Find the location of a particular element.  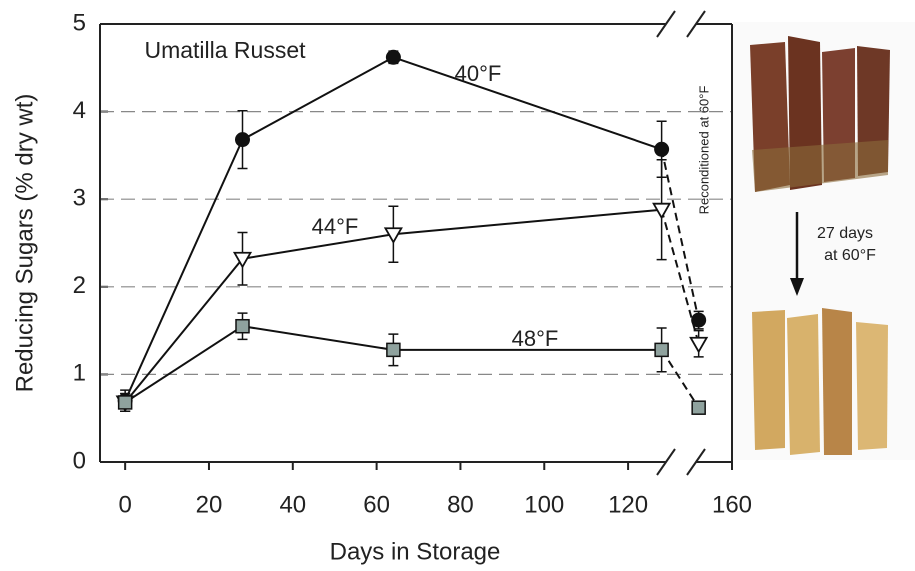

x-tick-label: 100 is located at coordinates (544, 504).